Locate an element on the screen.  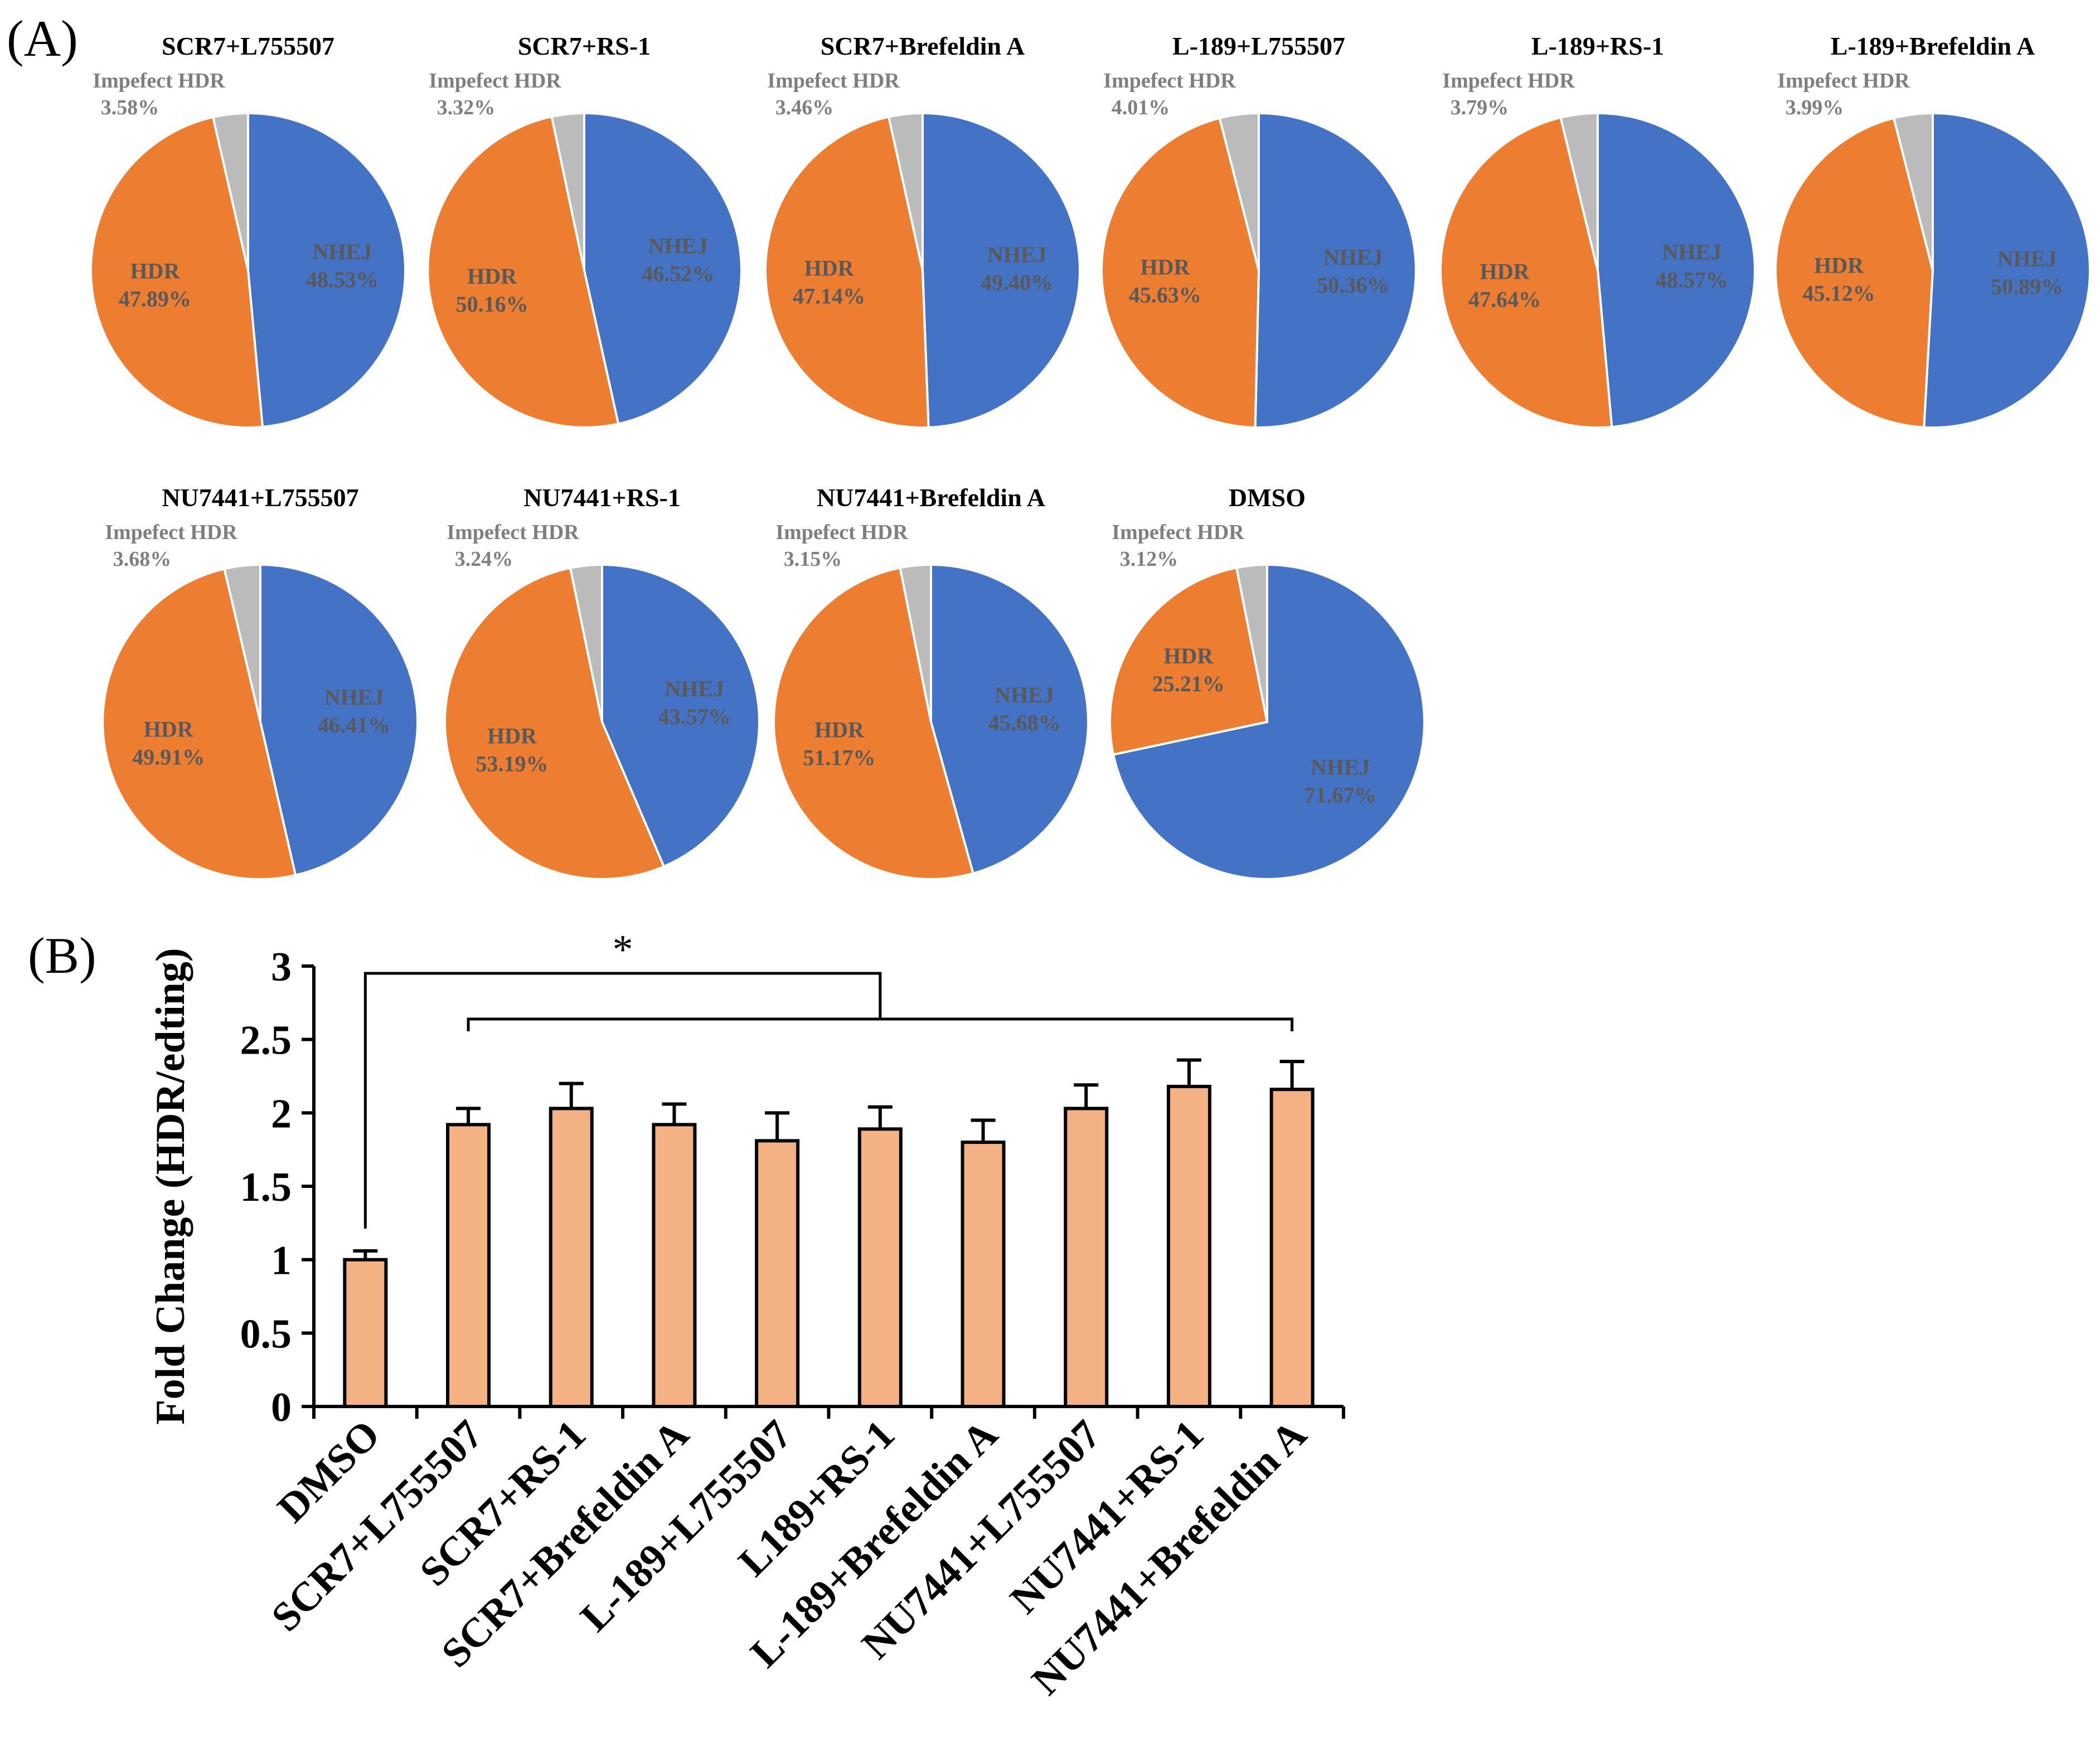
y-tick-label: 1 is located at coordinates (281, 1261).